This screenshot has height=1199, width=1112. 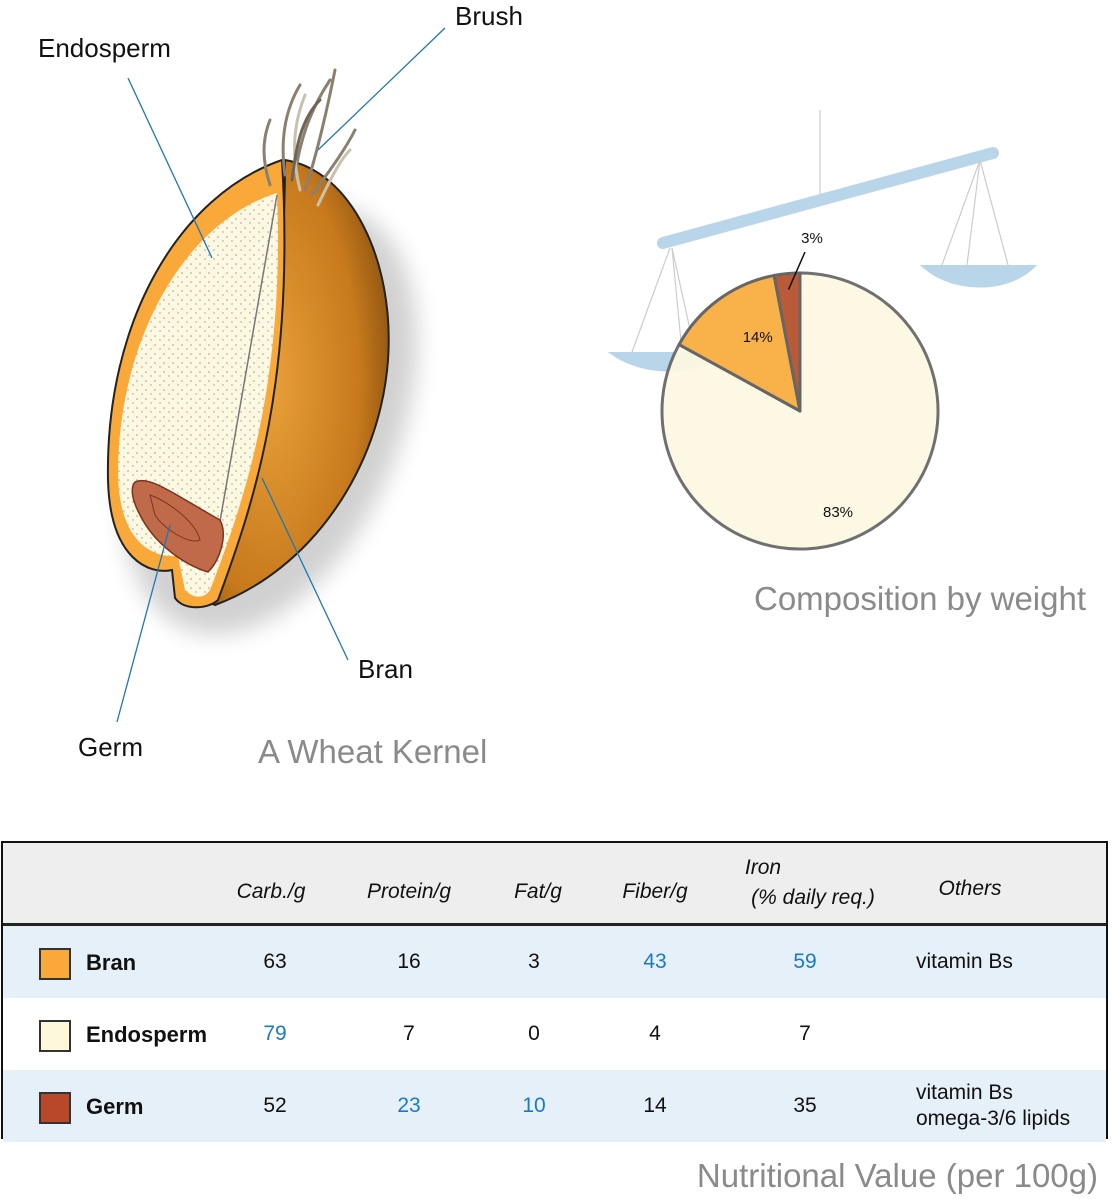 I want to click on header-iron-unit: (% daily req.), so click(x=813, y=897).